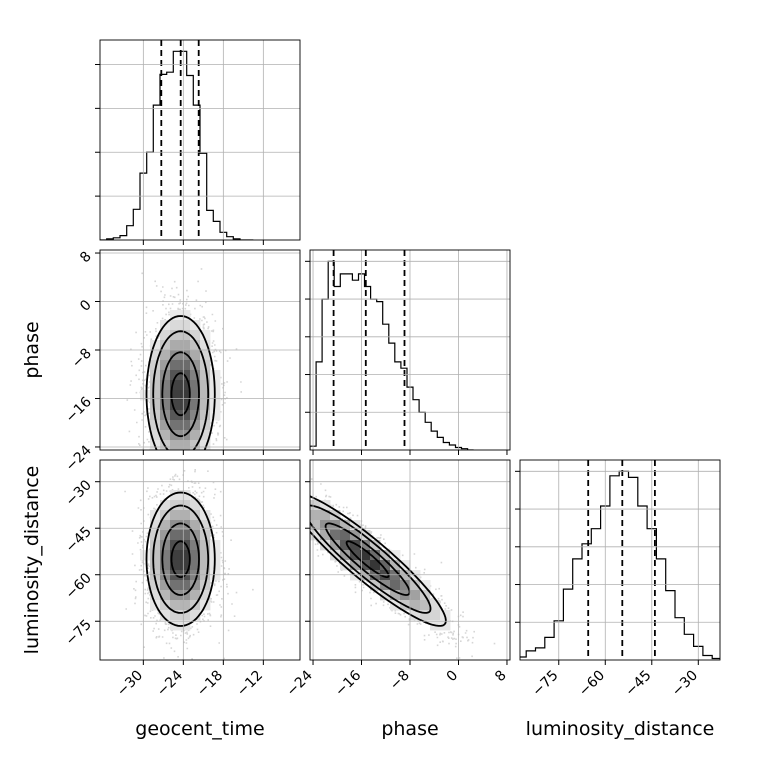 This screenshot has height=760, width=760. I want to click on panel-geocent-time-vs-phase, so click(184, 359).